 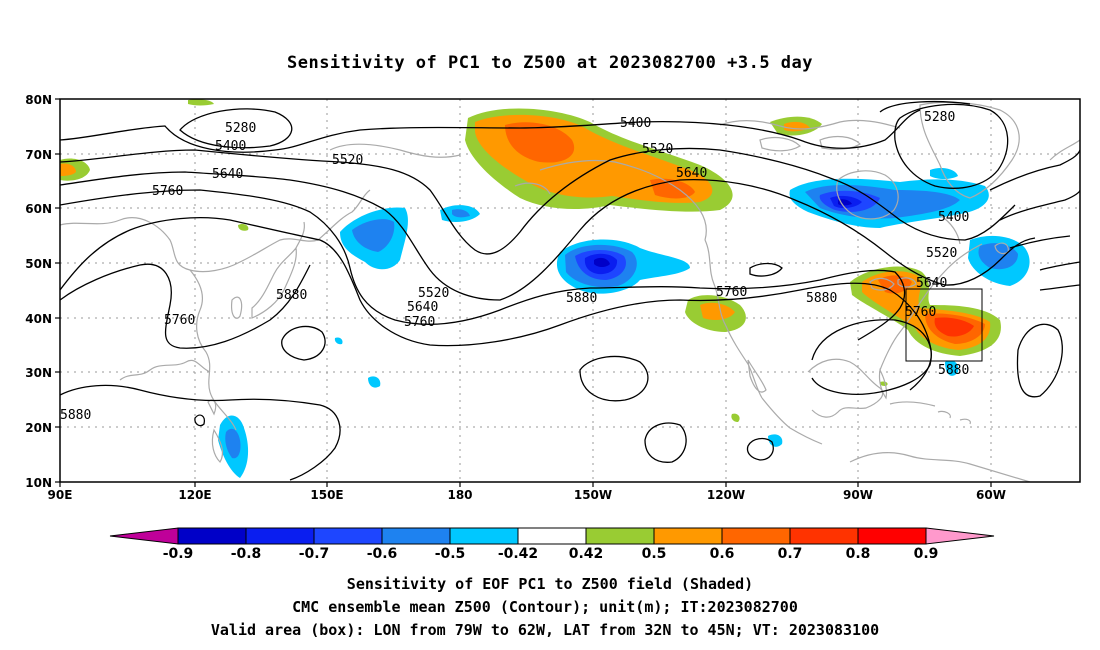 What do you see at coordinates (726, 495) in the screenshot?
I see `lon-tick-label: 120W` at bounding box center [726, 495].